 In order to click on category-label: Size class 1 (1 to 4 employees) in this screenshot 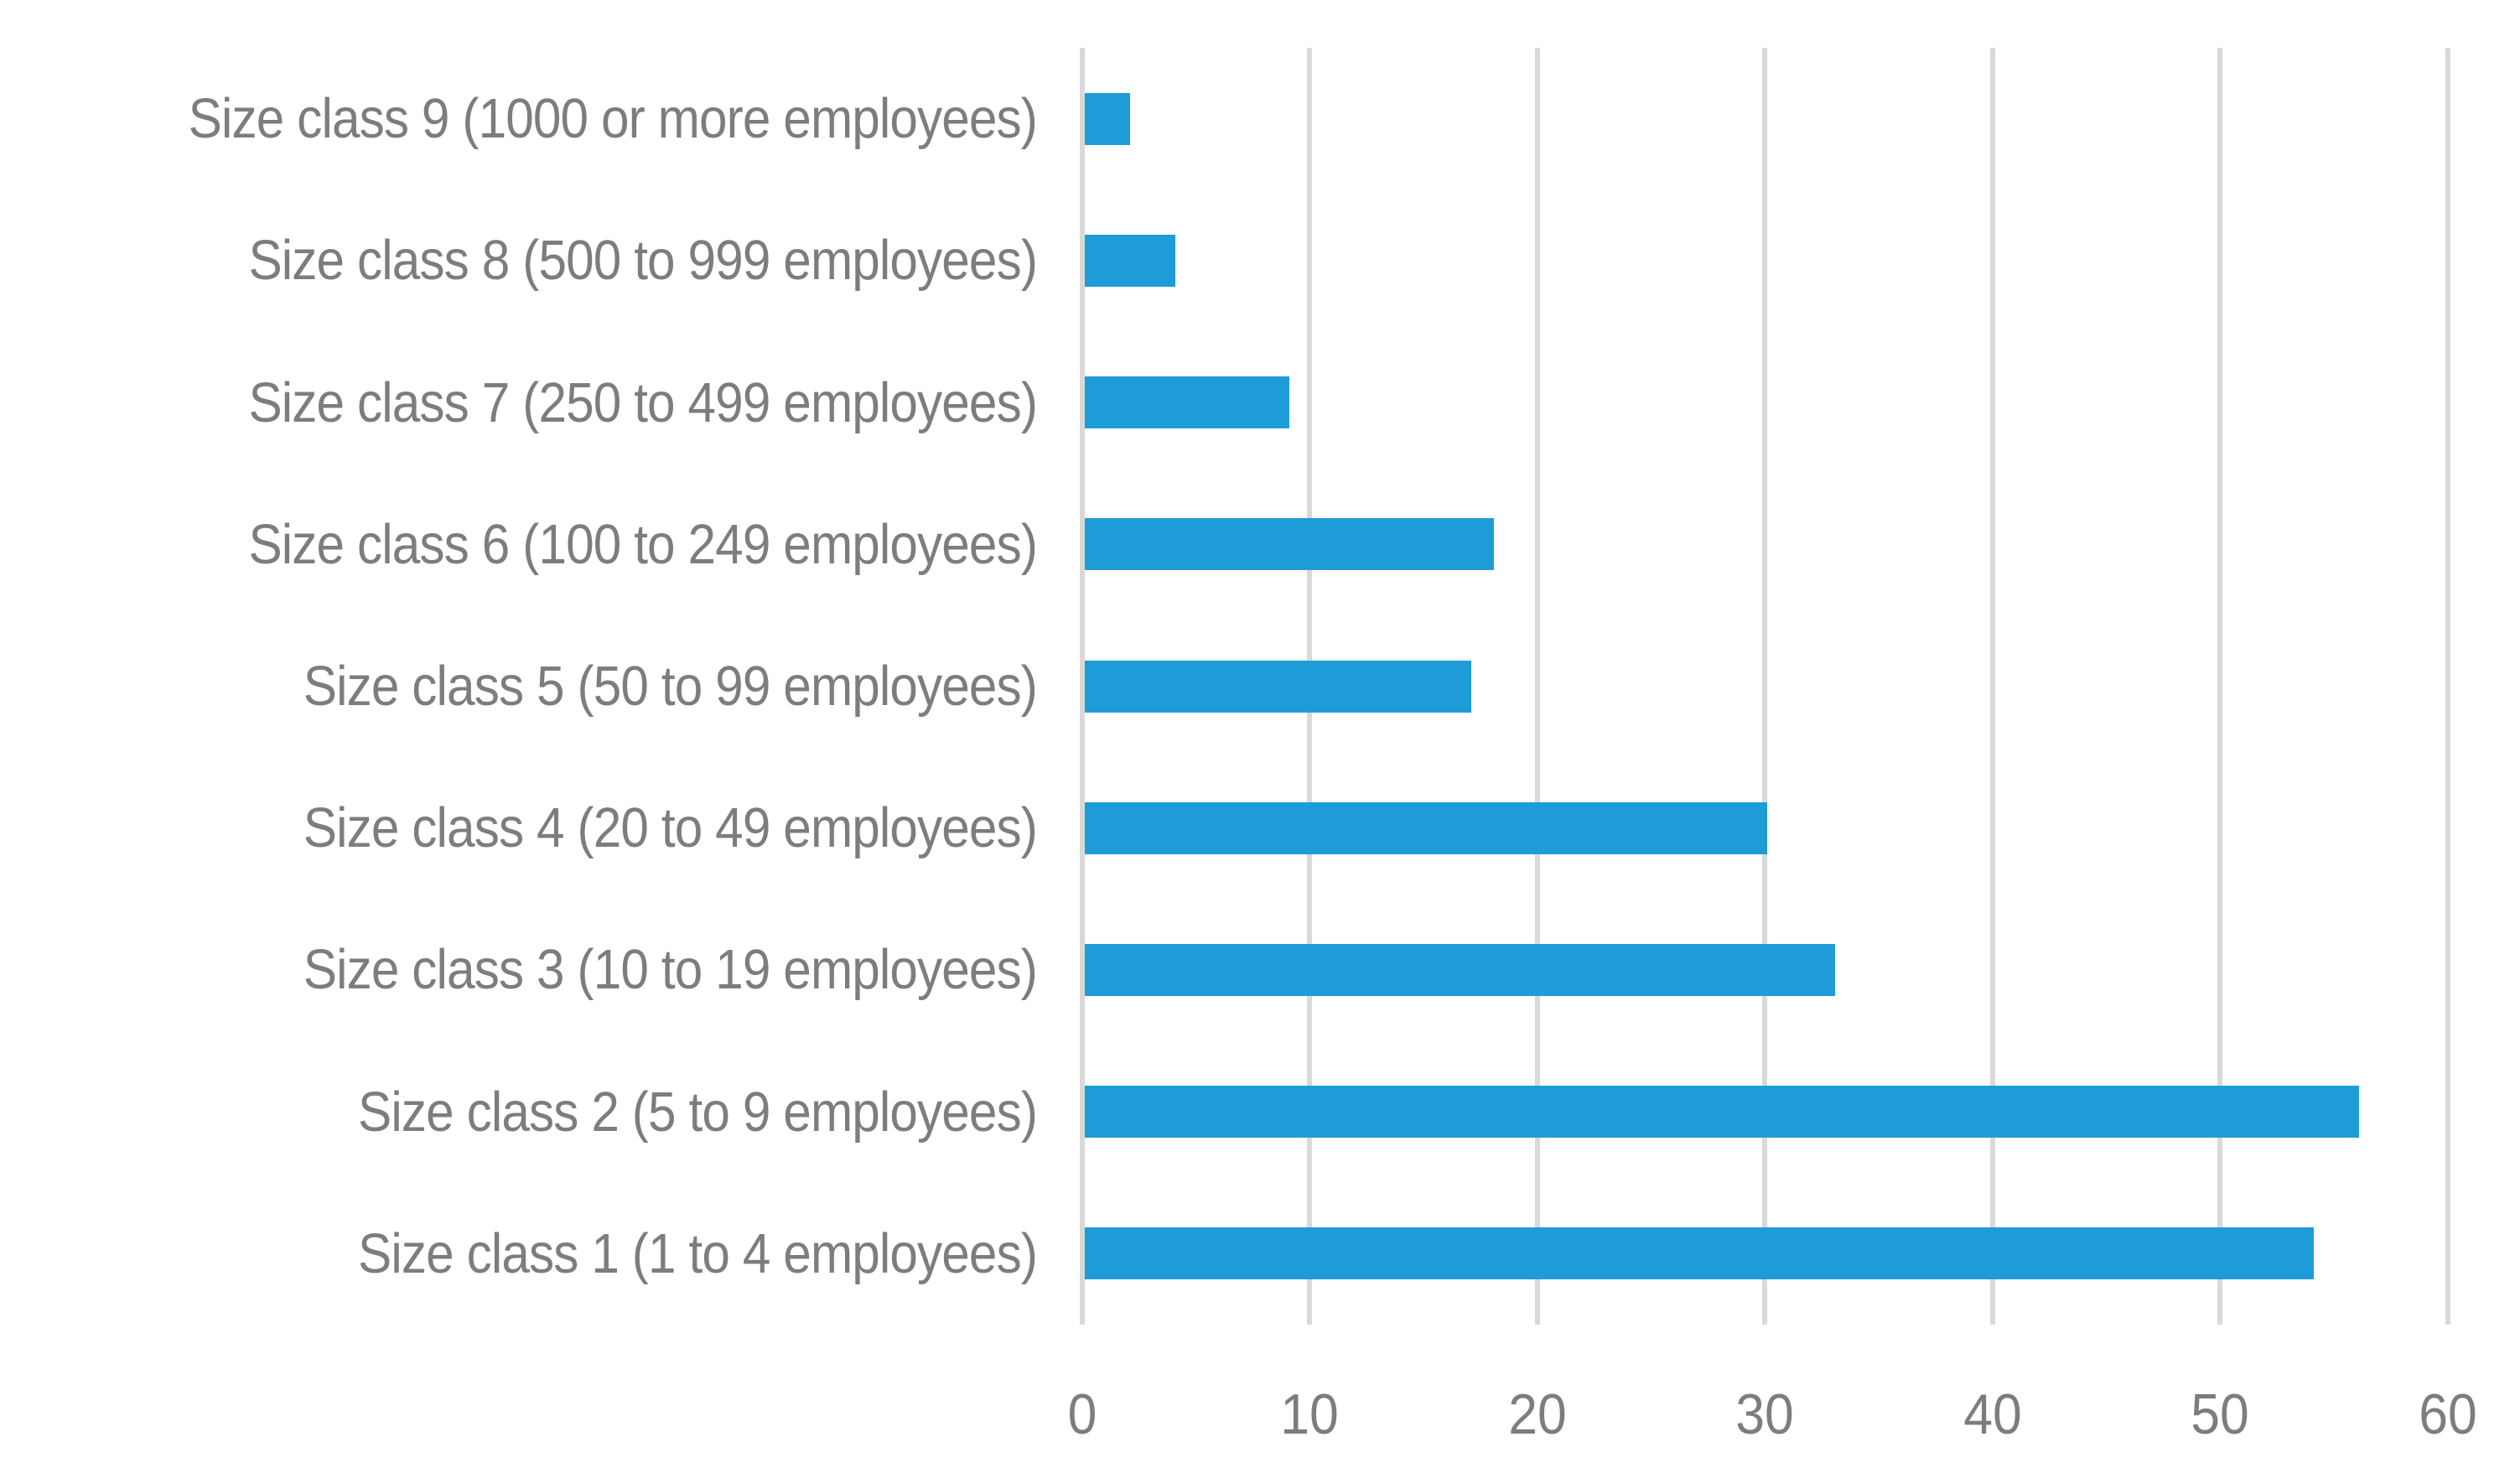, I will do `click(698, 1253)`.